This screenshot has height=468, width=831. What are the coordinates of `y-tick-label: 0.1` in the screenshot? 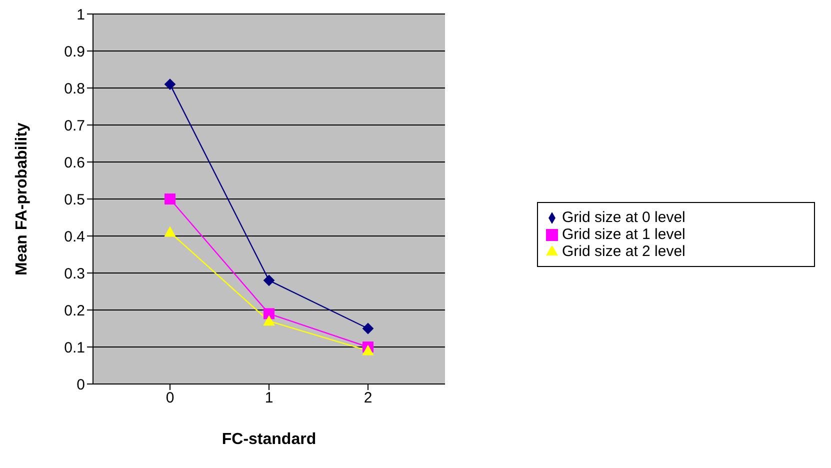 It's located at (74, 347).